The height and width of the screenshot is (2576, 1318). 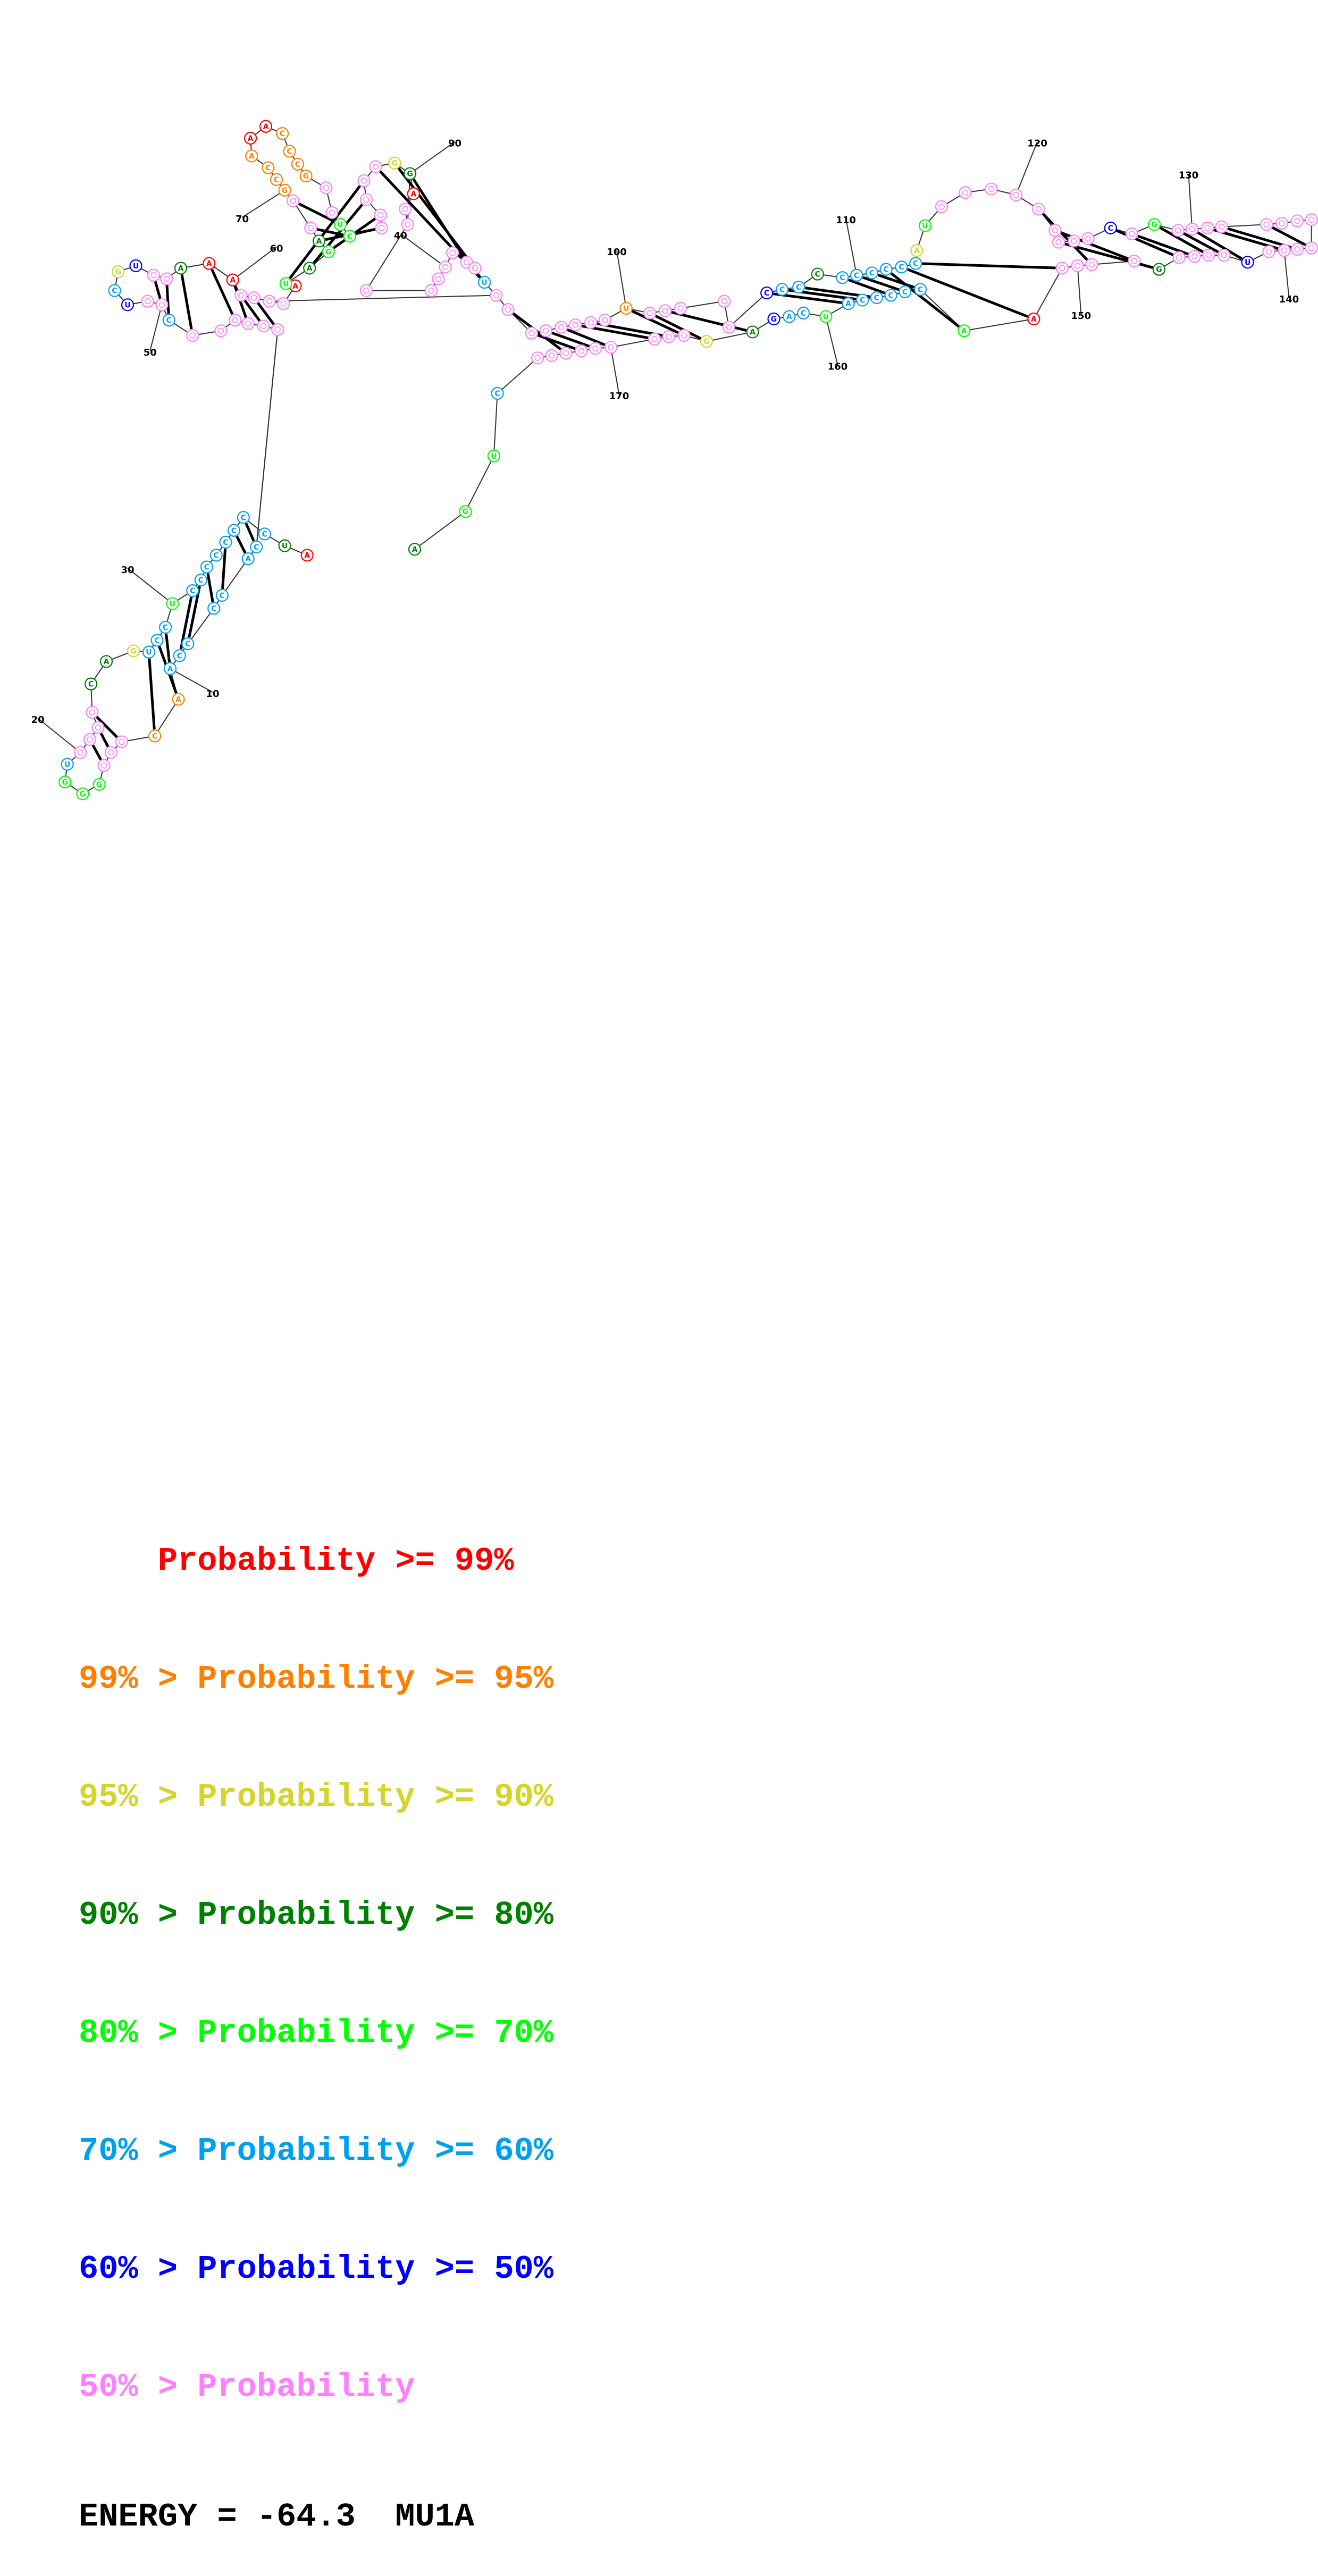 I want to click on legend-range: Probability >= 60%, so click(x=375, y=2151).